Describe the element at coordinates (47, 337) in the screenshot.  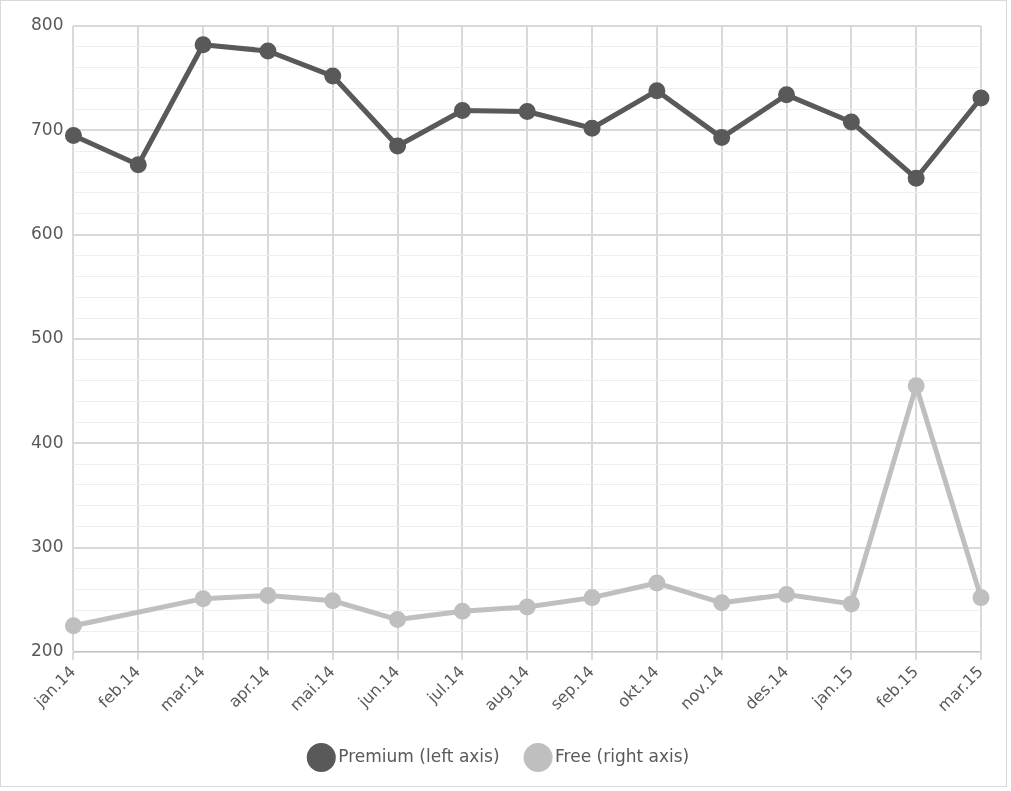
I see `y-tick-label: 500` at that location.